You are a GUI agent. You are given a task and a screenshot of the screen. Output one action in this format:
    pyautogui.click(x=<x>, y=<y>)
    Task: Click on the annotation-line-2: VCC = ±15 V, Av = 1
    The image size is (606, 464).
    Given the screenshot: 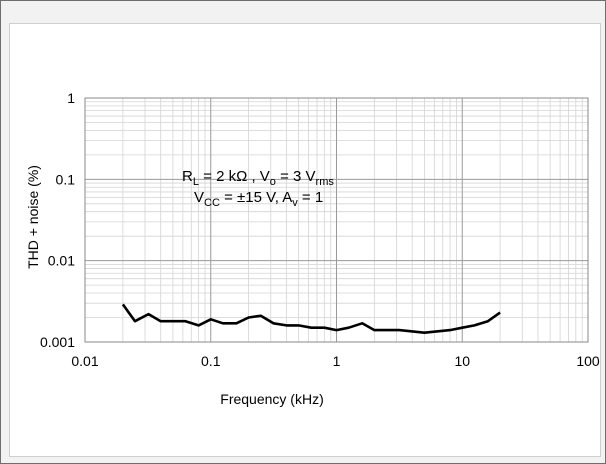 What is the action you would take?
    pyautogui.click(x=258, y=199)
    